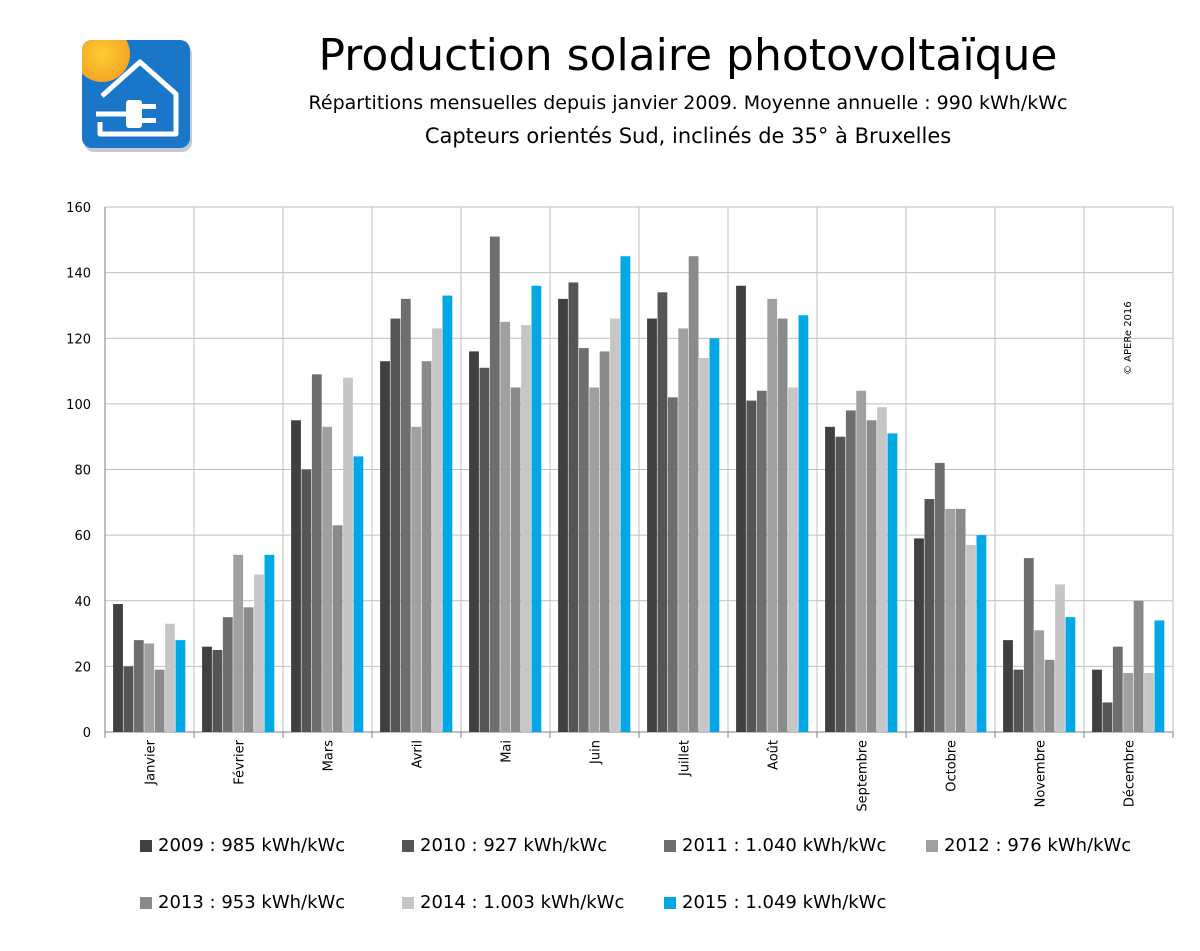 This screenshot has width=1200, height=951. What do you see at coordinates (863, 776) in the screenshot?
I see `x-tick-label: Septembre` at bounding box center [863, 776].